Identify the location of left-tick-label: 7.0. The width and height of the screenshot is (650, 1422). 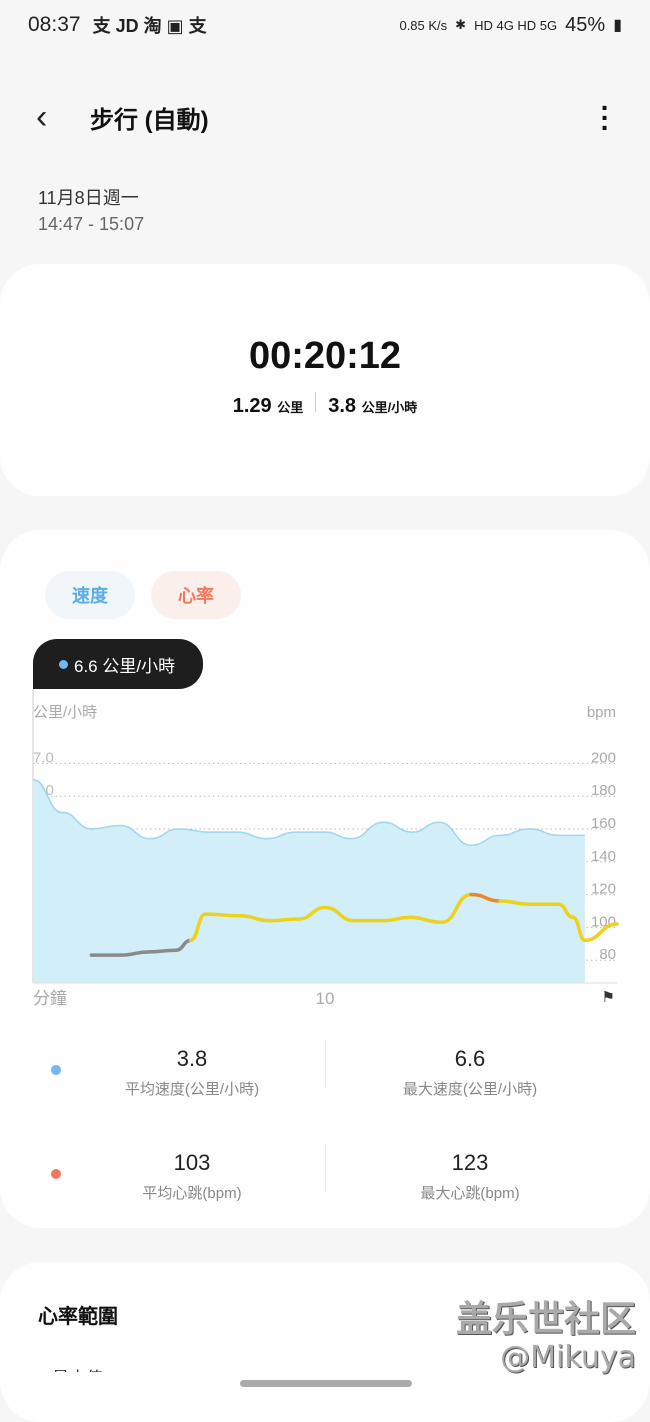
(43, 757).